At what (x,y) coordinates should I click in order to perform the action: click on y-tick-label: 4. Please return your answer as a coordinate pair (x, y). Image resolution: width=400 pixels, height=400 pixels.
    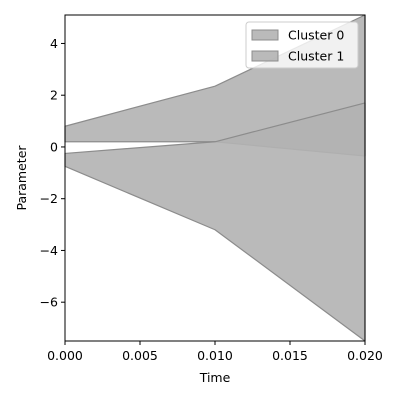
    Looking at the image, I should click on (54, 43).